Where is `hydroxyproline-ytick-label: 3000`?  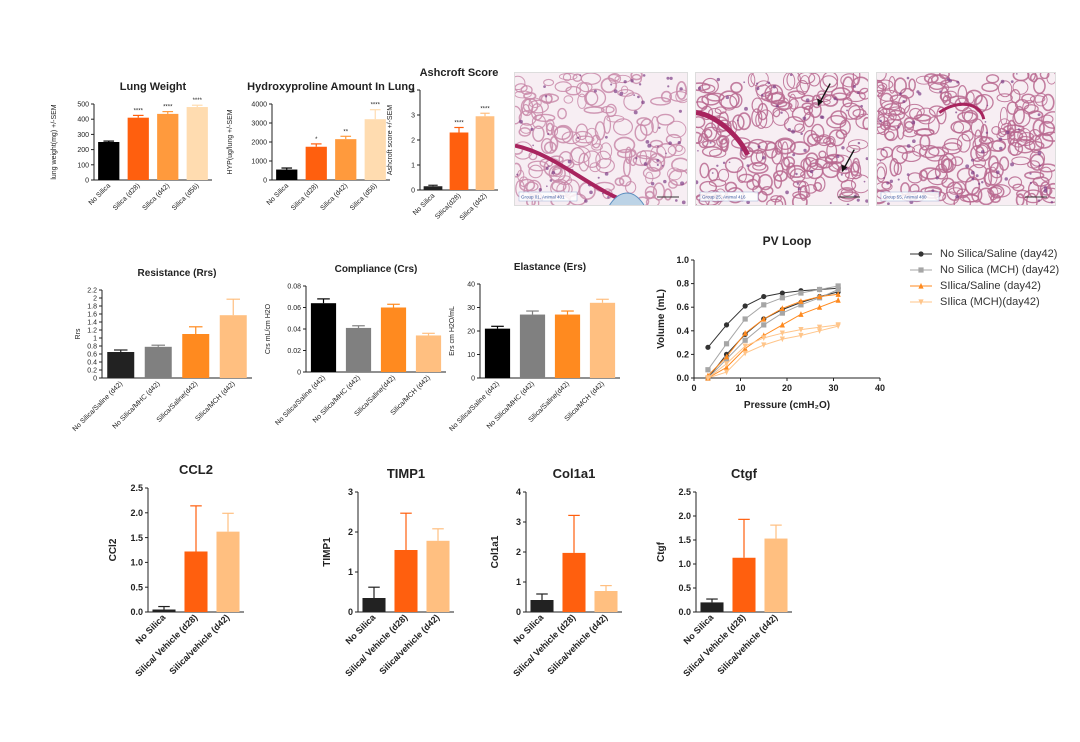
hydroxyproline-ytick-label: 3000 is located at coordinates (259, 123).